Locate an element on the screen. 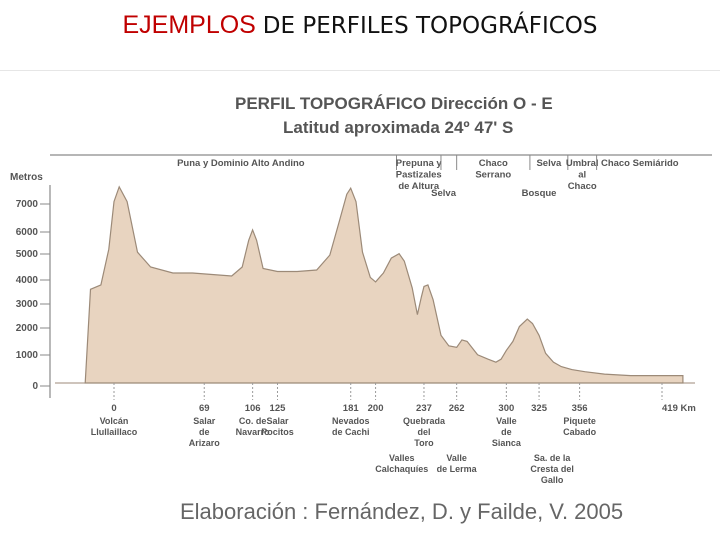 The height and width of the screenshot is (540, 720). station-label: Volcán is located at coordinates (114, 421).